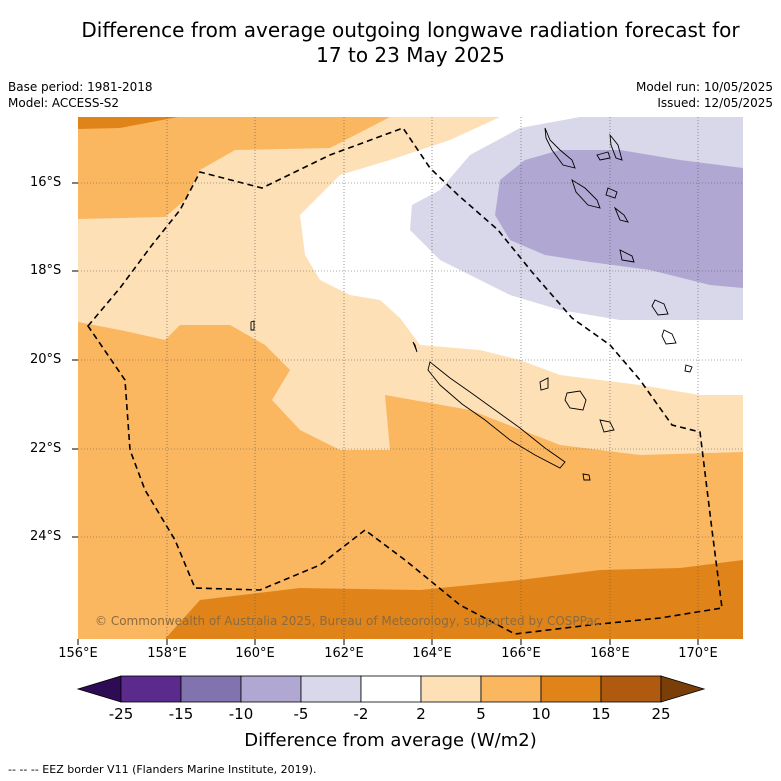 The width and height of the screenshot is (781, 781). I want to click on colorbar-tick: 15, so click(601, 714).